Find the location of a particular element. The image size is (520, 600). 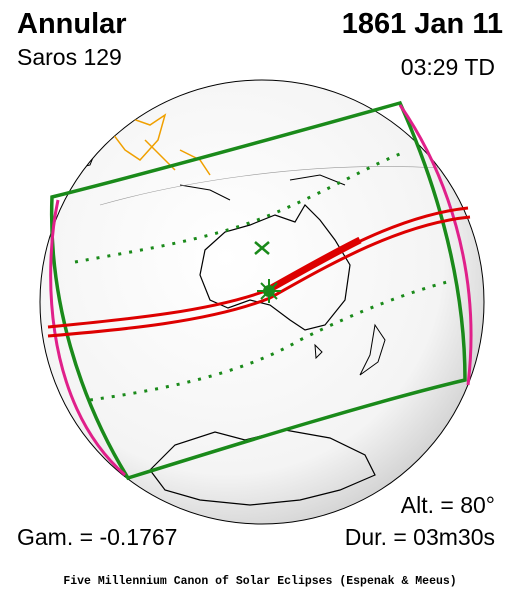

terminator is located at coordinates (270, 186).